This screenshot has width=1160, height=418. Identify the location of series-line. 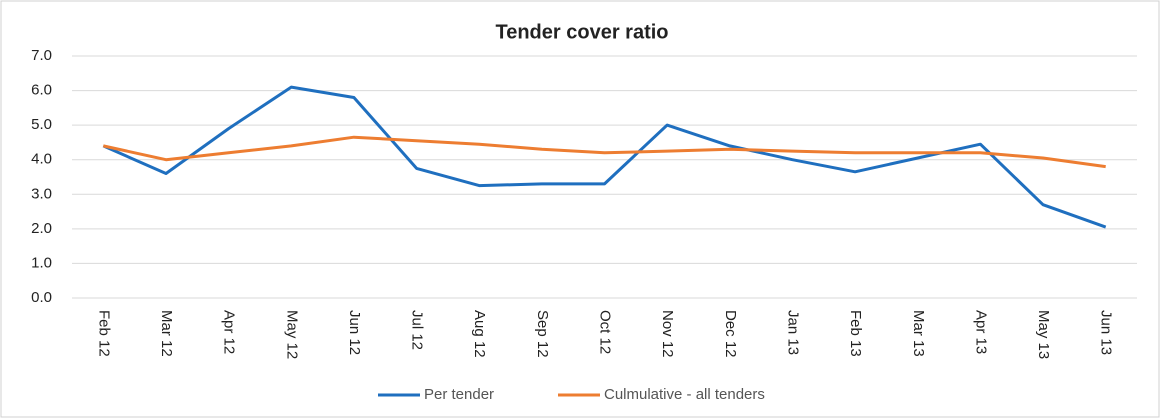
(604, 152).